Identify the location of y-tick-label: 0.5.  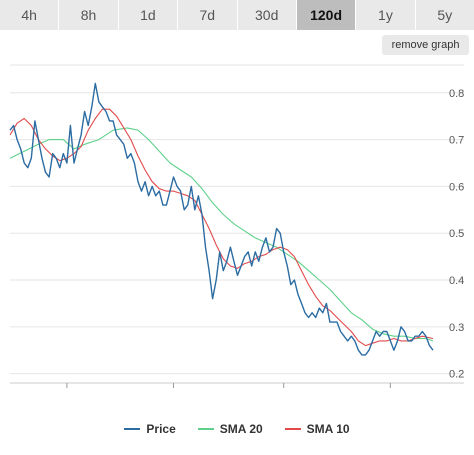
(456, 234).